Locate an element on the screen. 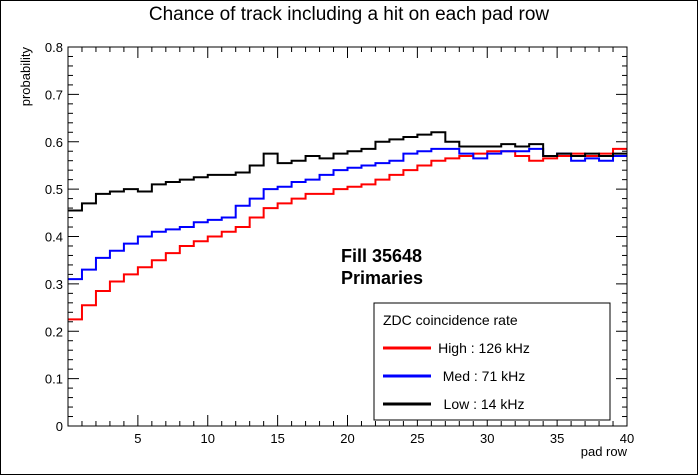  y-tick-label: 0.6 is located at coordinates (54, 142).